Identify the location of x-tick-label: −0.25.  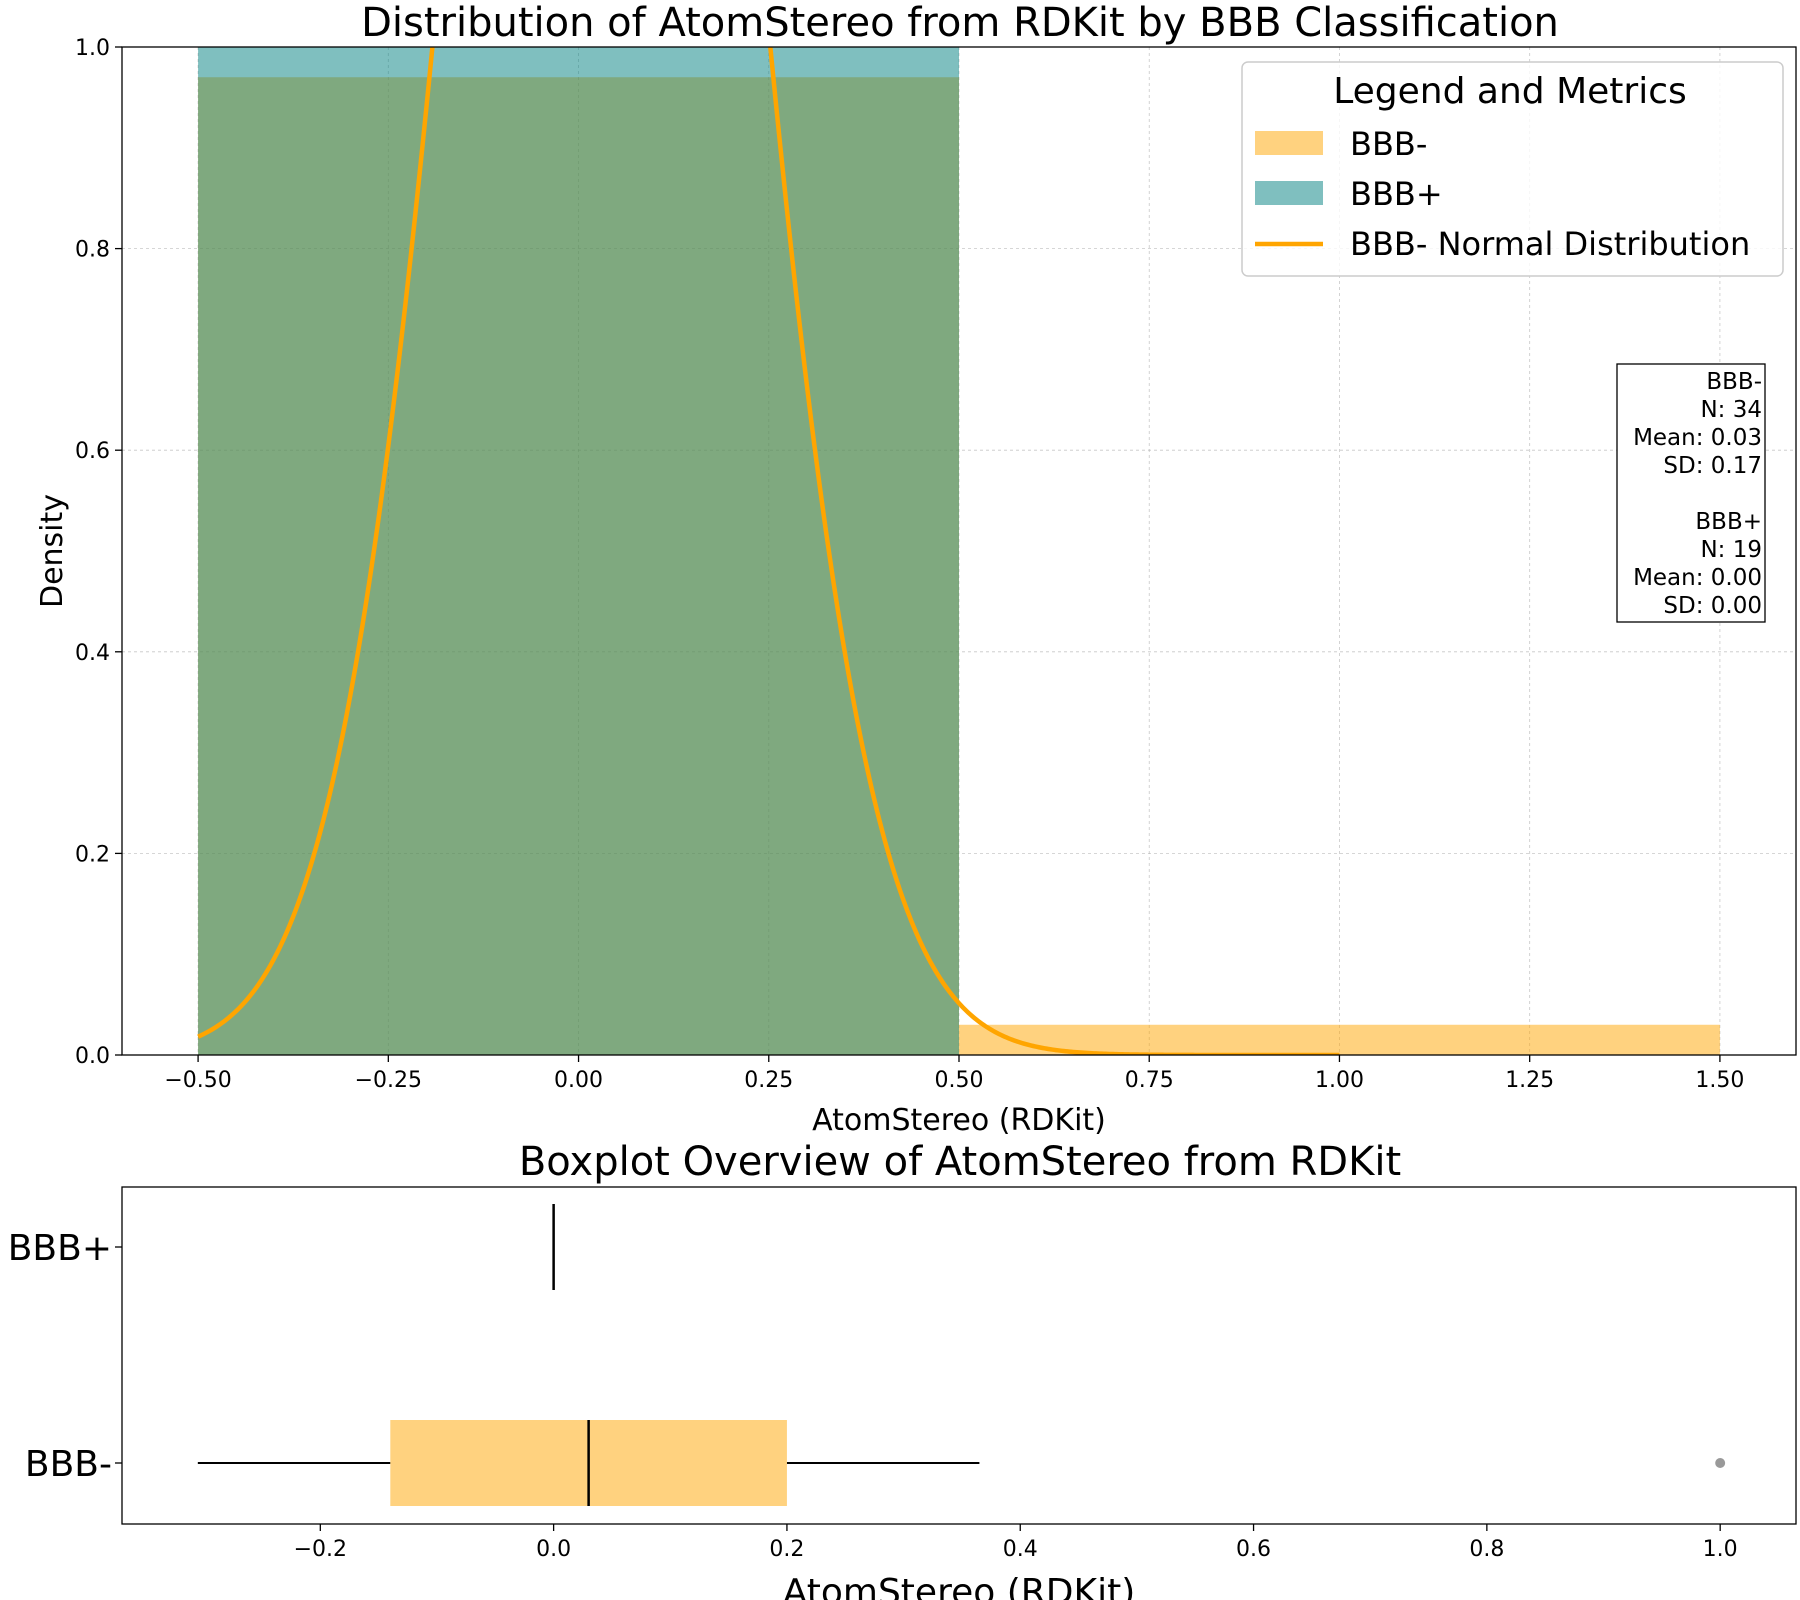
(388, 1080).